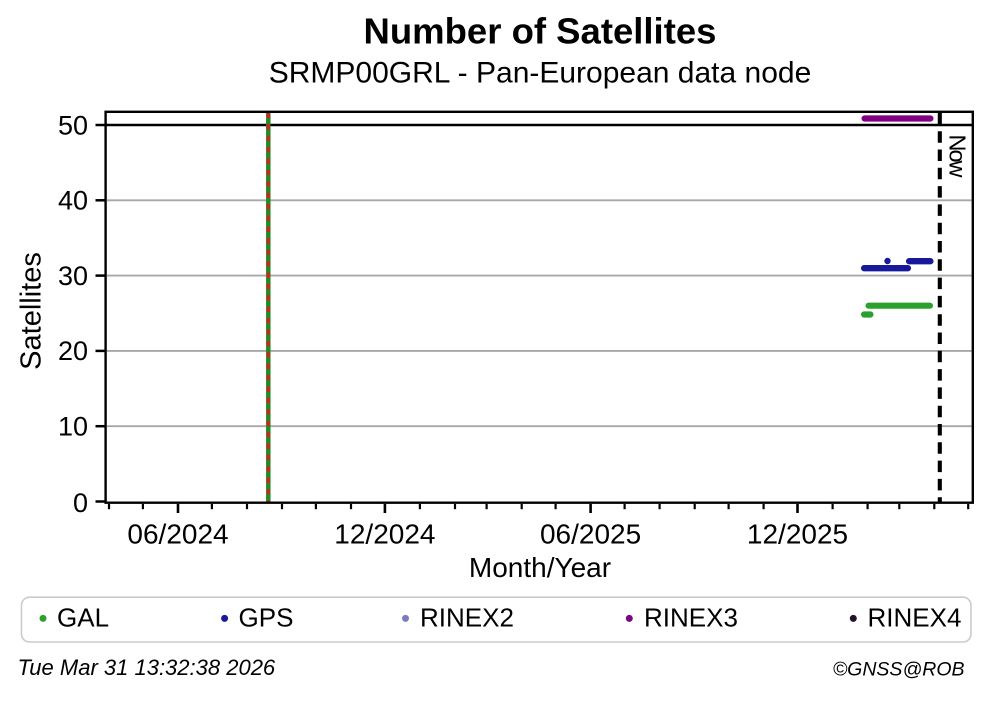 The width and height of the screenshot is (993, 704). What do you see at coordinates (915, 617) in the screenshot?
I see `svg-text: RINEX4` at bounding box center [915, 617].